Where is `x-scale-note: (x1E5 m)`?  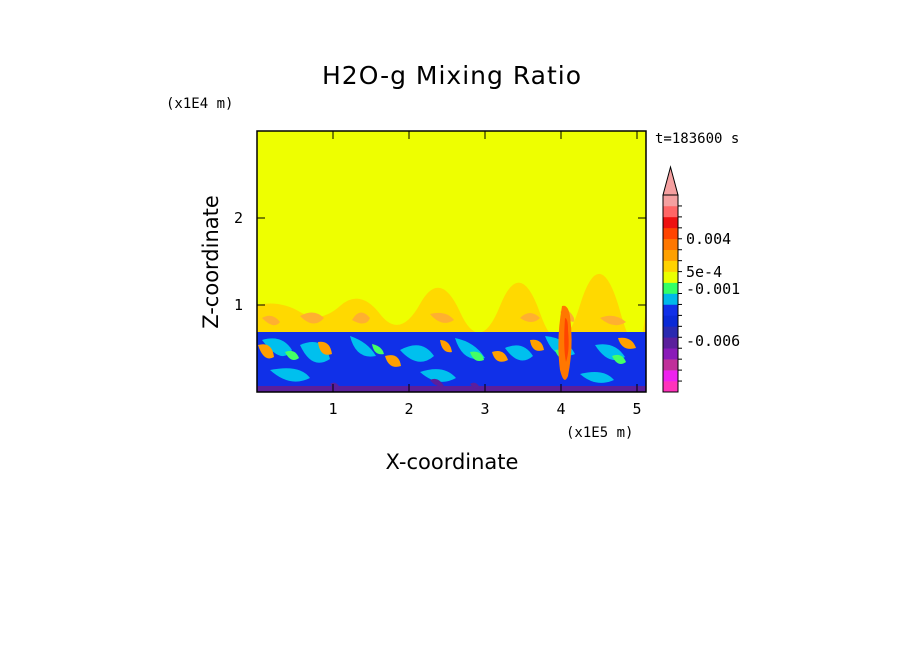 x-scale-note: (x1E5 m) is located at coordinates (599, 433).